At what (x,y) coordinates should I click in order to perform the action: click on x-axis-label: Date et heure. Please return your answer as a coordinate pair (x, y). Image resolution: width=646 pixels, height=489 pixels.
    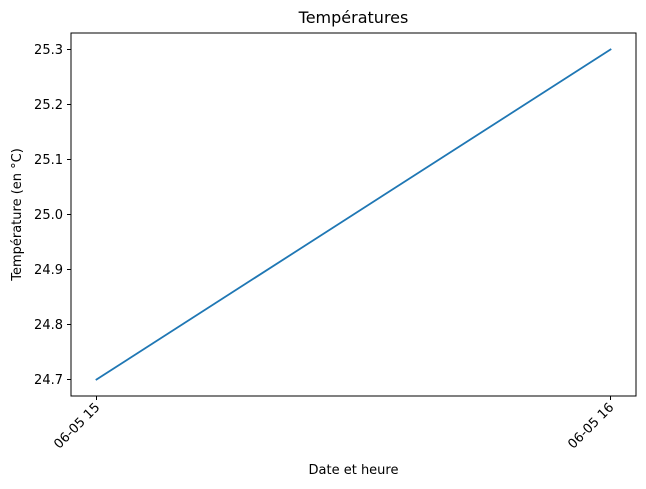
    Looking at the image, I should click on (354, 470).